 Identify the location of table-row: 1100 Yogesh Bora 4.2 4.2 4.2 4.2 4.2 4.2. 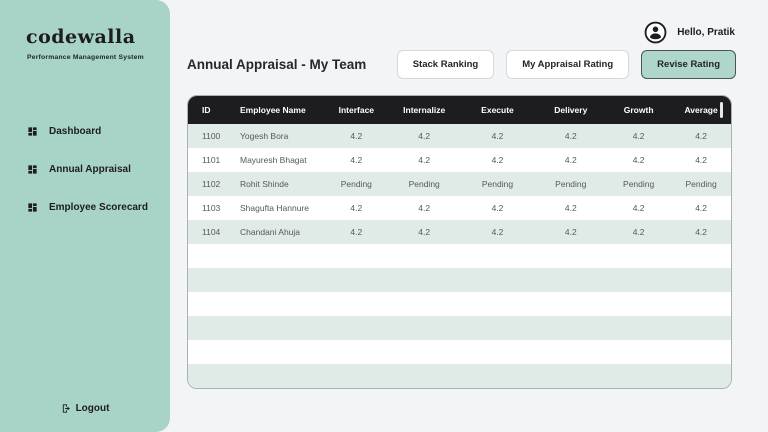
(459, 136).